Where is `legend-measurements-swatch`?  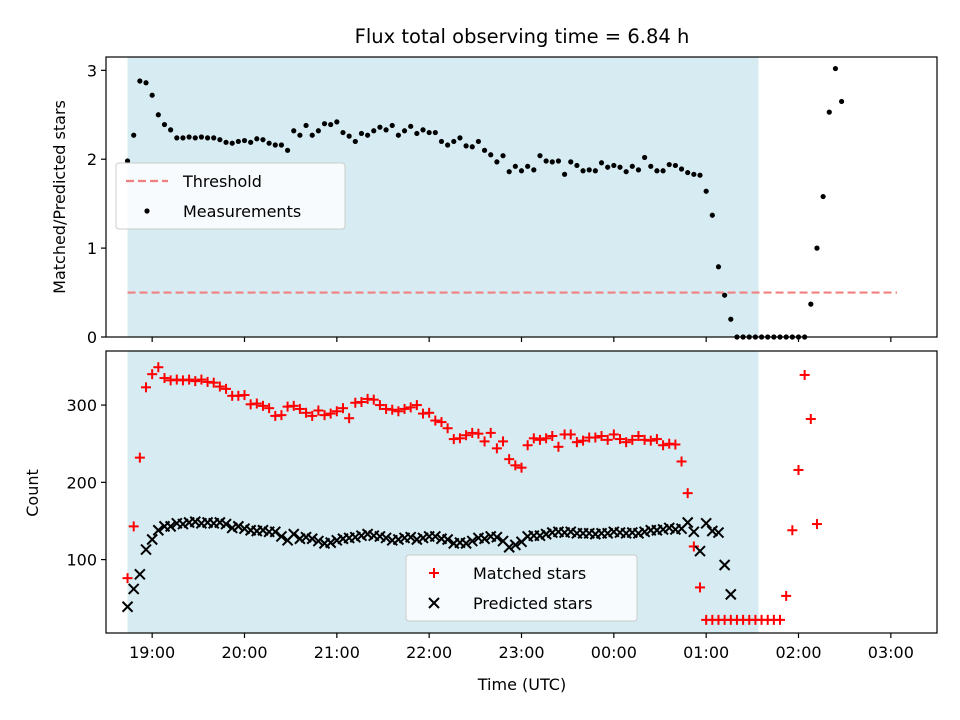 legend-measurements-swatch is located at coordinates (147, 211).